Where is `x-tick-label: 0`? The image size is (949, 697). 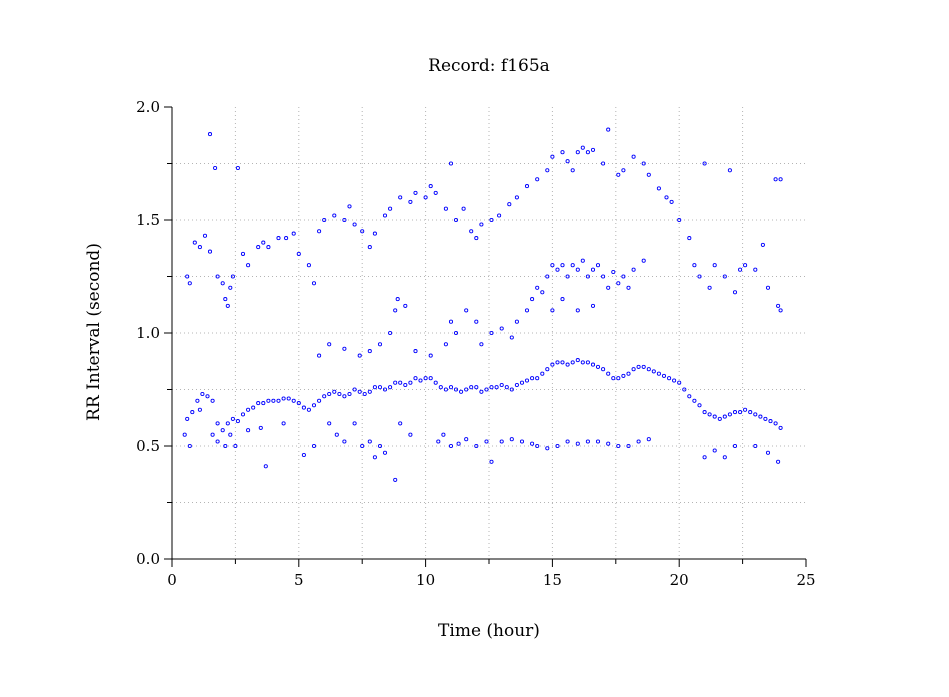
x-tick-label: 0 is located at coordinates (172, 580).